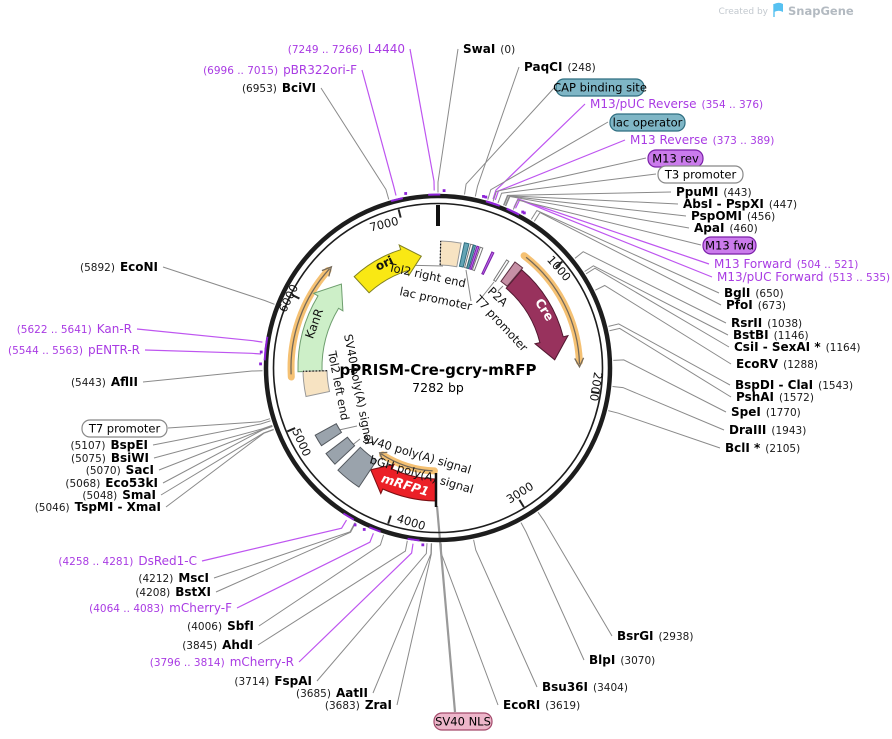 The width and height of the screenshot is (892, 739). What do you see at coordinates (512, 274) in the screenshot?
I see `feature-box-p2a` at bounding box center [512, 274].